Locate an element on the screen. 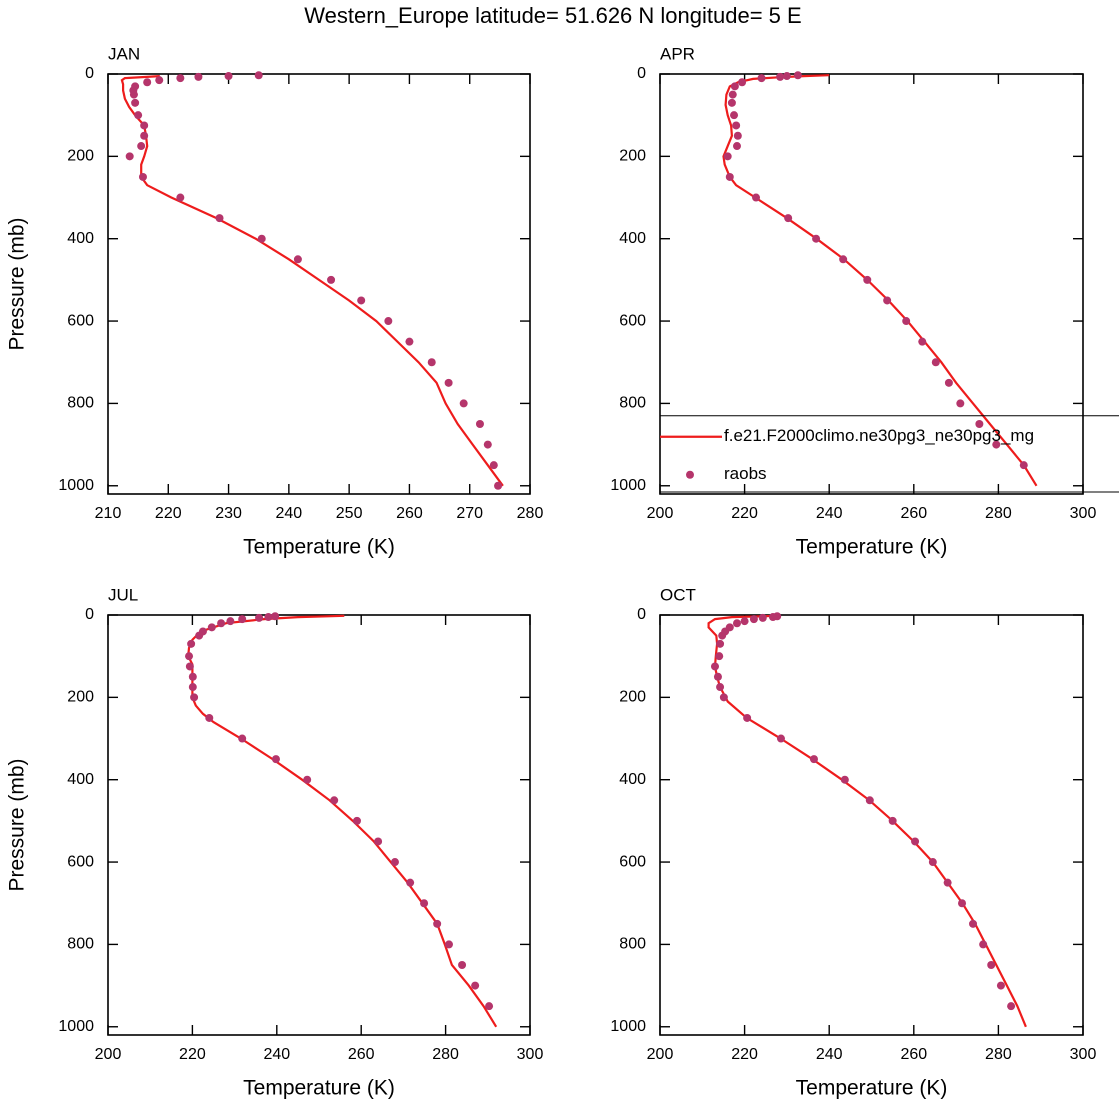 Image resolution: width=1120 pixels, height=1120 pixels. x-tick-label: 250 is located at coordinates (349, 513).